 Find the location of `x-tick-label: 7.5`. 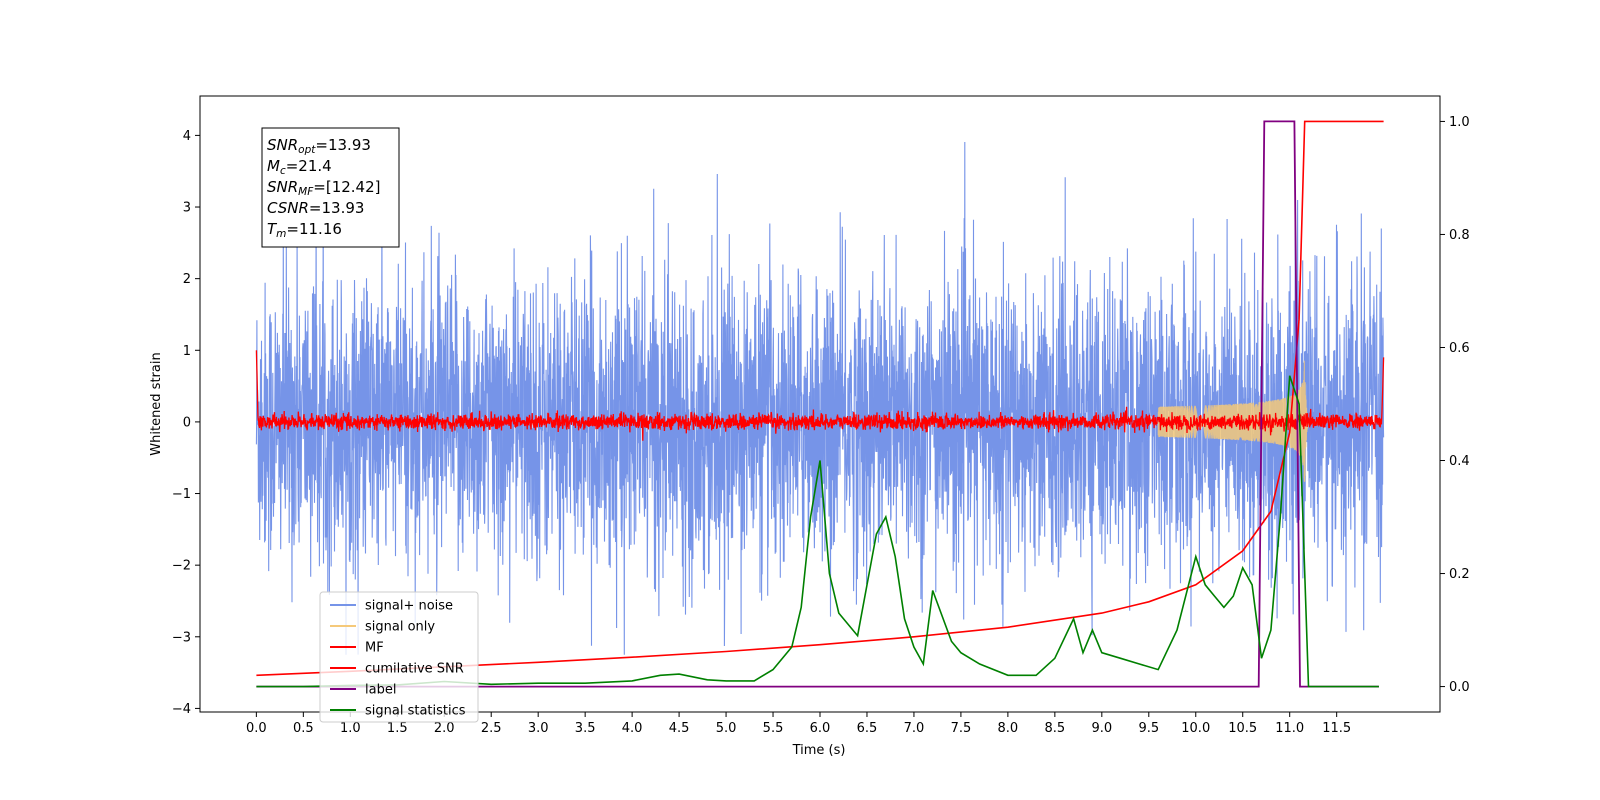

x-tick-label: 7.5 is located at coordinates (961, 728).